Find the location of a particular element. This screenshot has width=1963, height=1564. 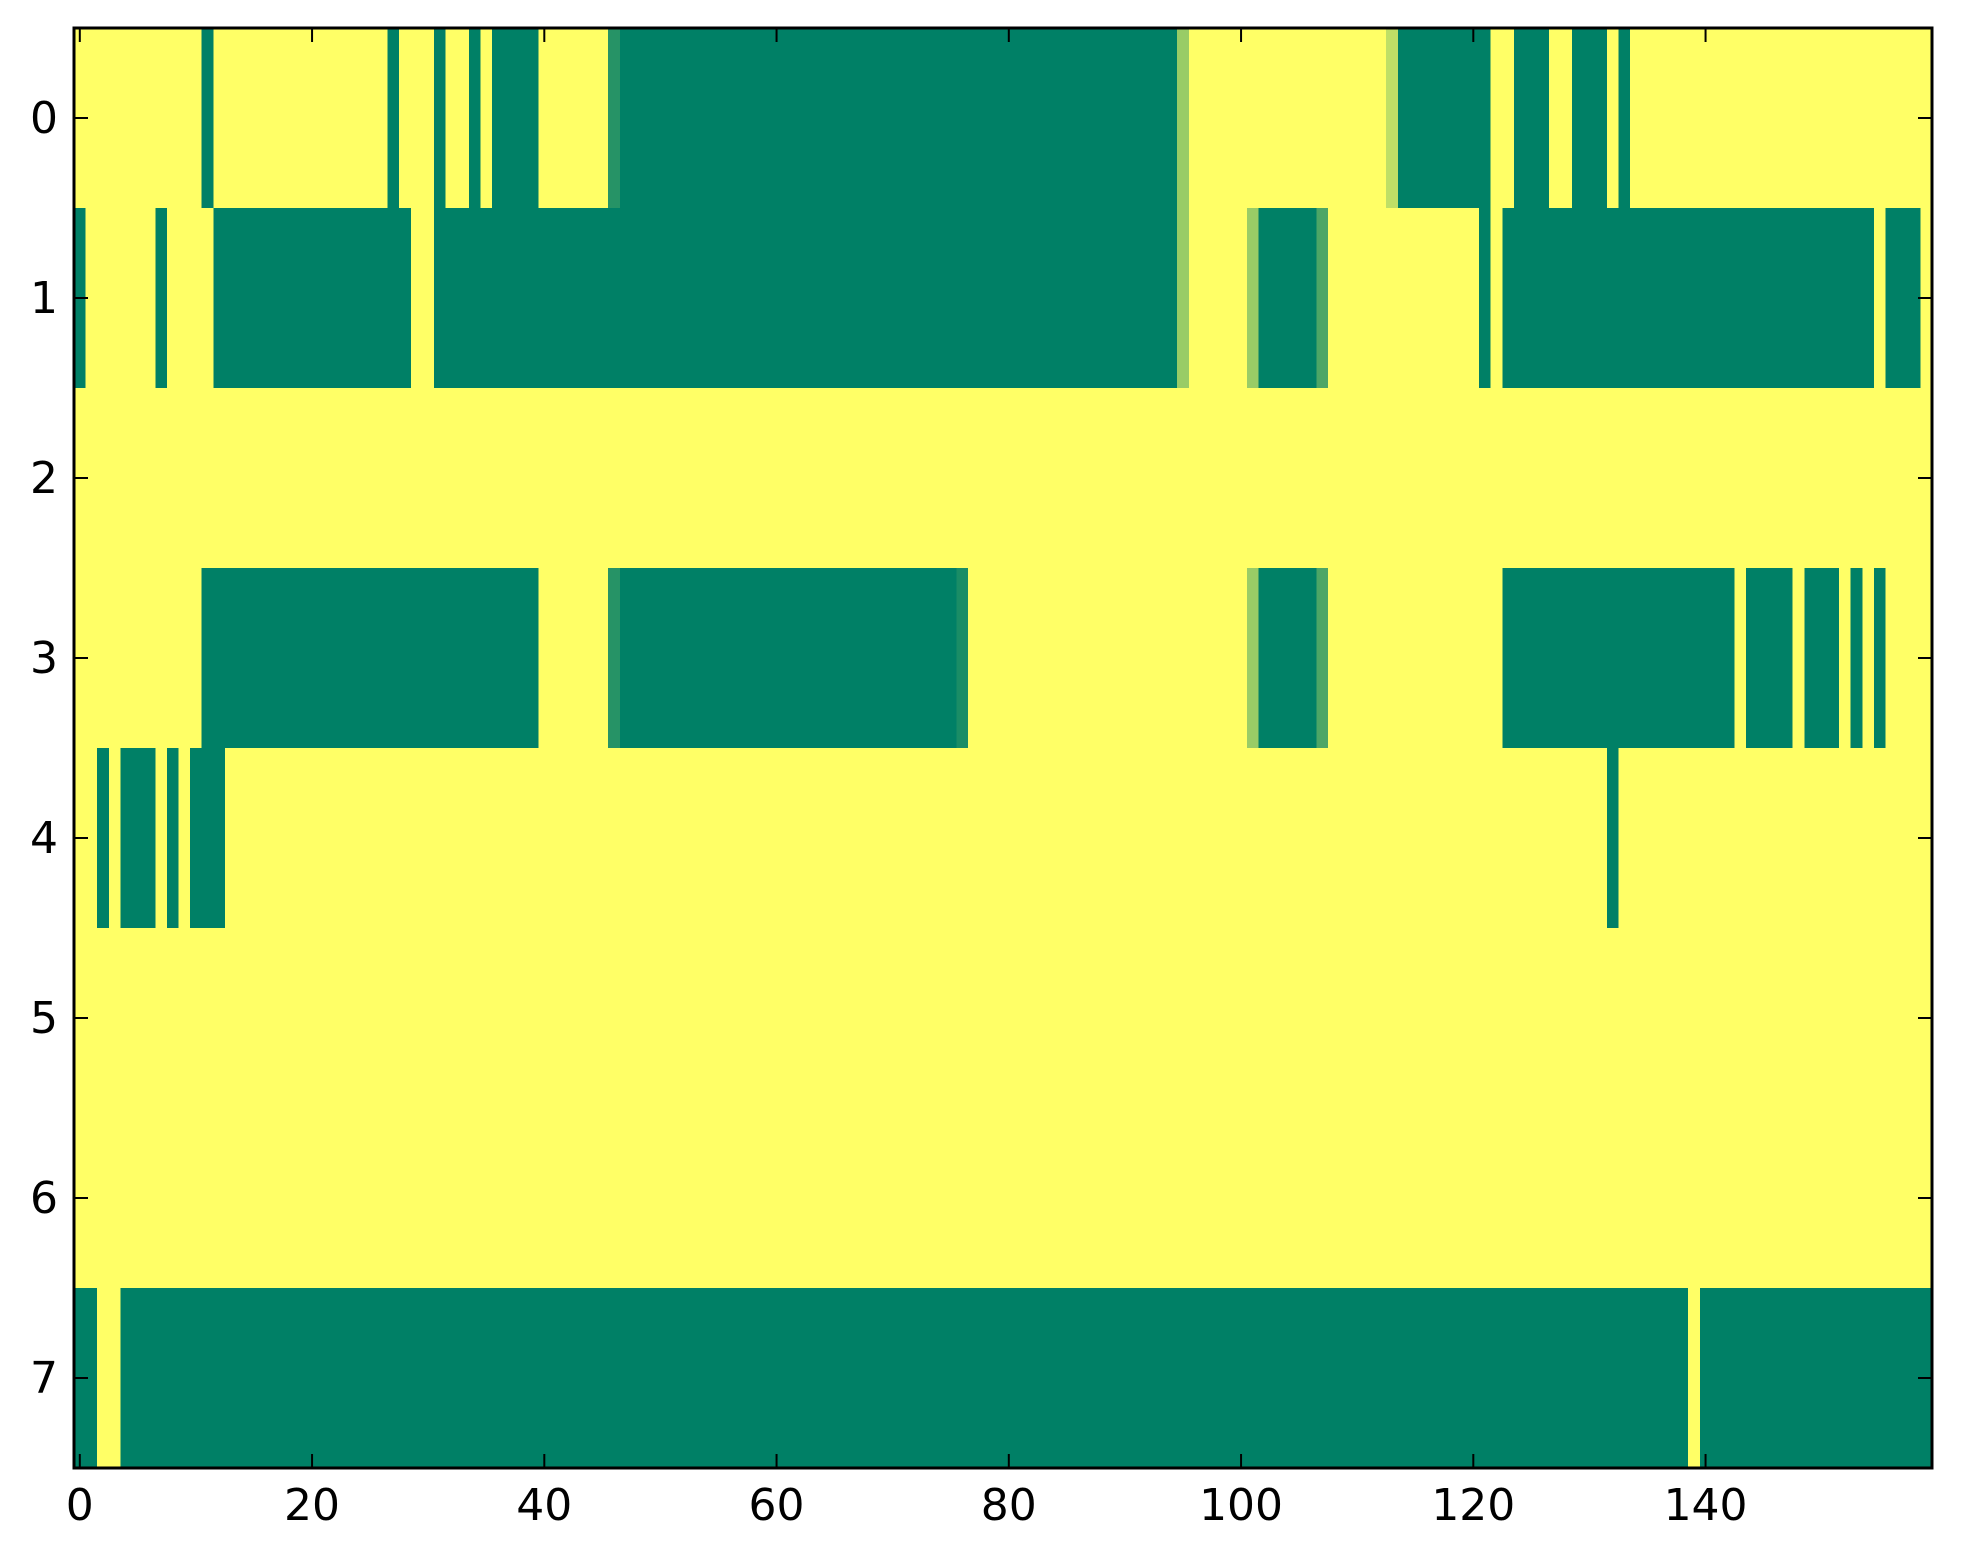

heatmap-cell-row1-run8 is located at coordinates (1485, 298).